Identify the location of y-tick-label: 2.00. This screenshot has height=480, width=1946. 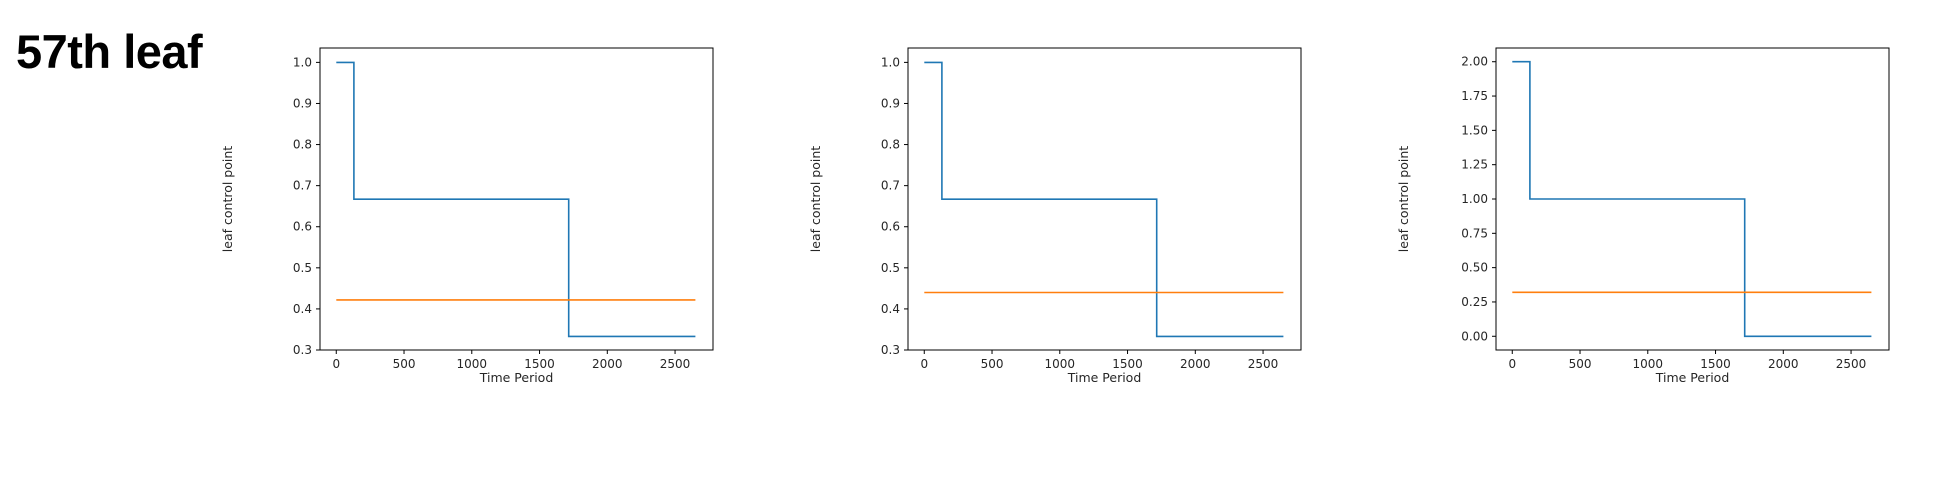
(1474, 62).